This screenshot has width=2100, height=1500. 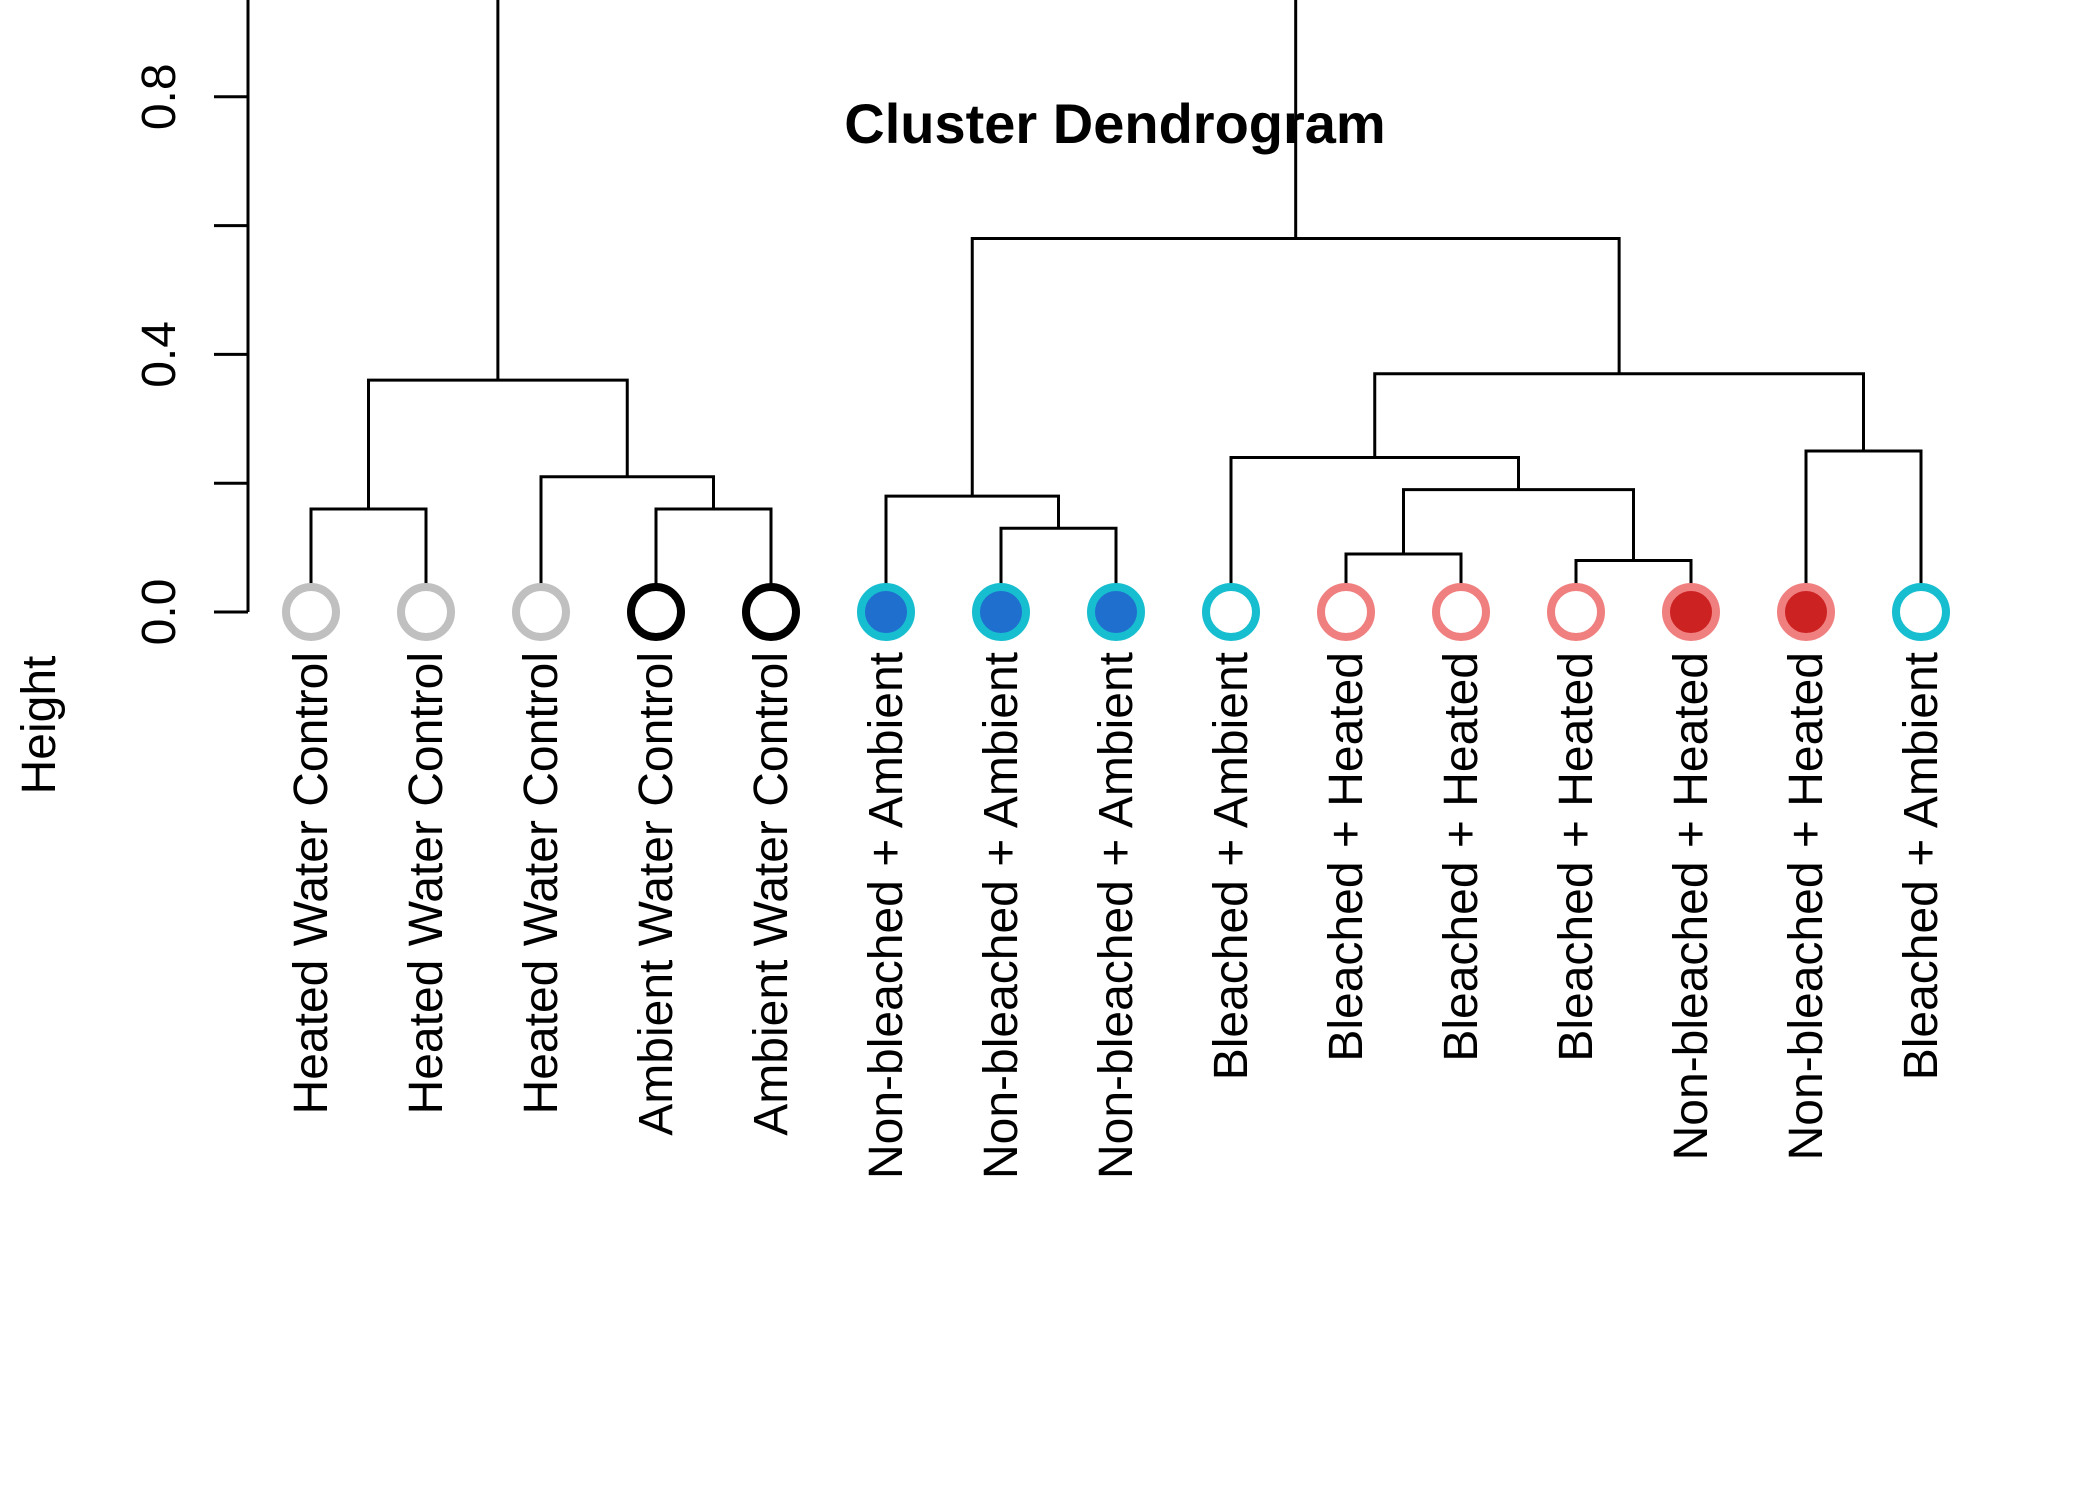 I want to click on y-axis: 0.0 0.4 0.8, so click(x=191, y=323).